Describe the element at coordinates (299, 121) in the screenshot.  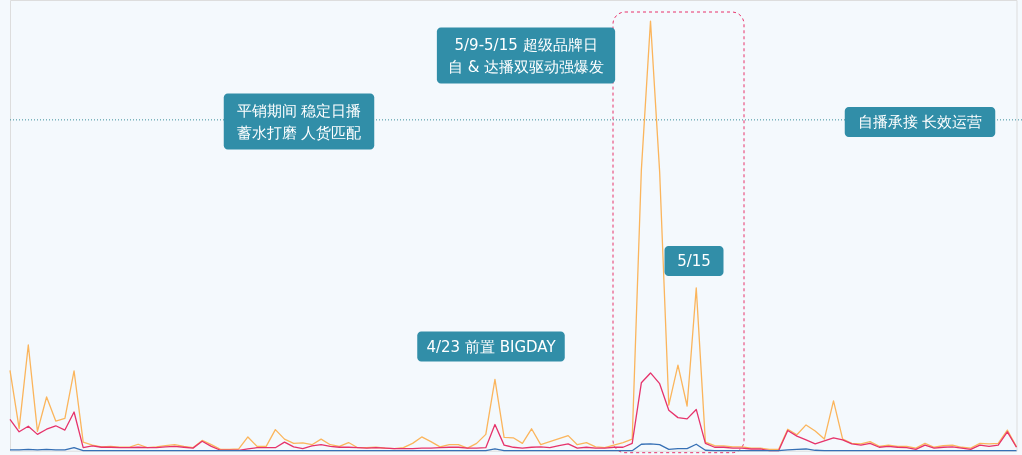
I see `annotation: 平销期间 稳定日播蓄水打磨 人货匹配` at that location.